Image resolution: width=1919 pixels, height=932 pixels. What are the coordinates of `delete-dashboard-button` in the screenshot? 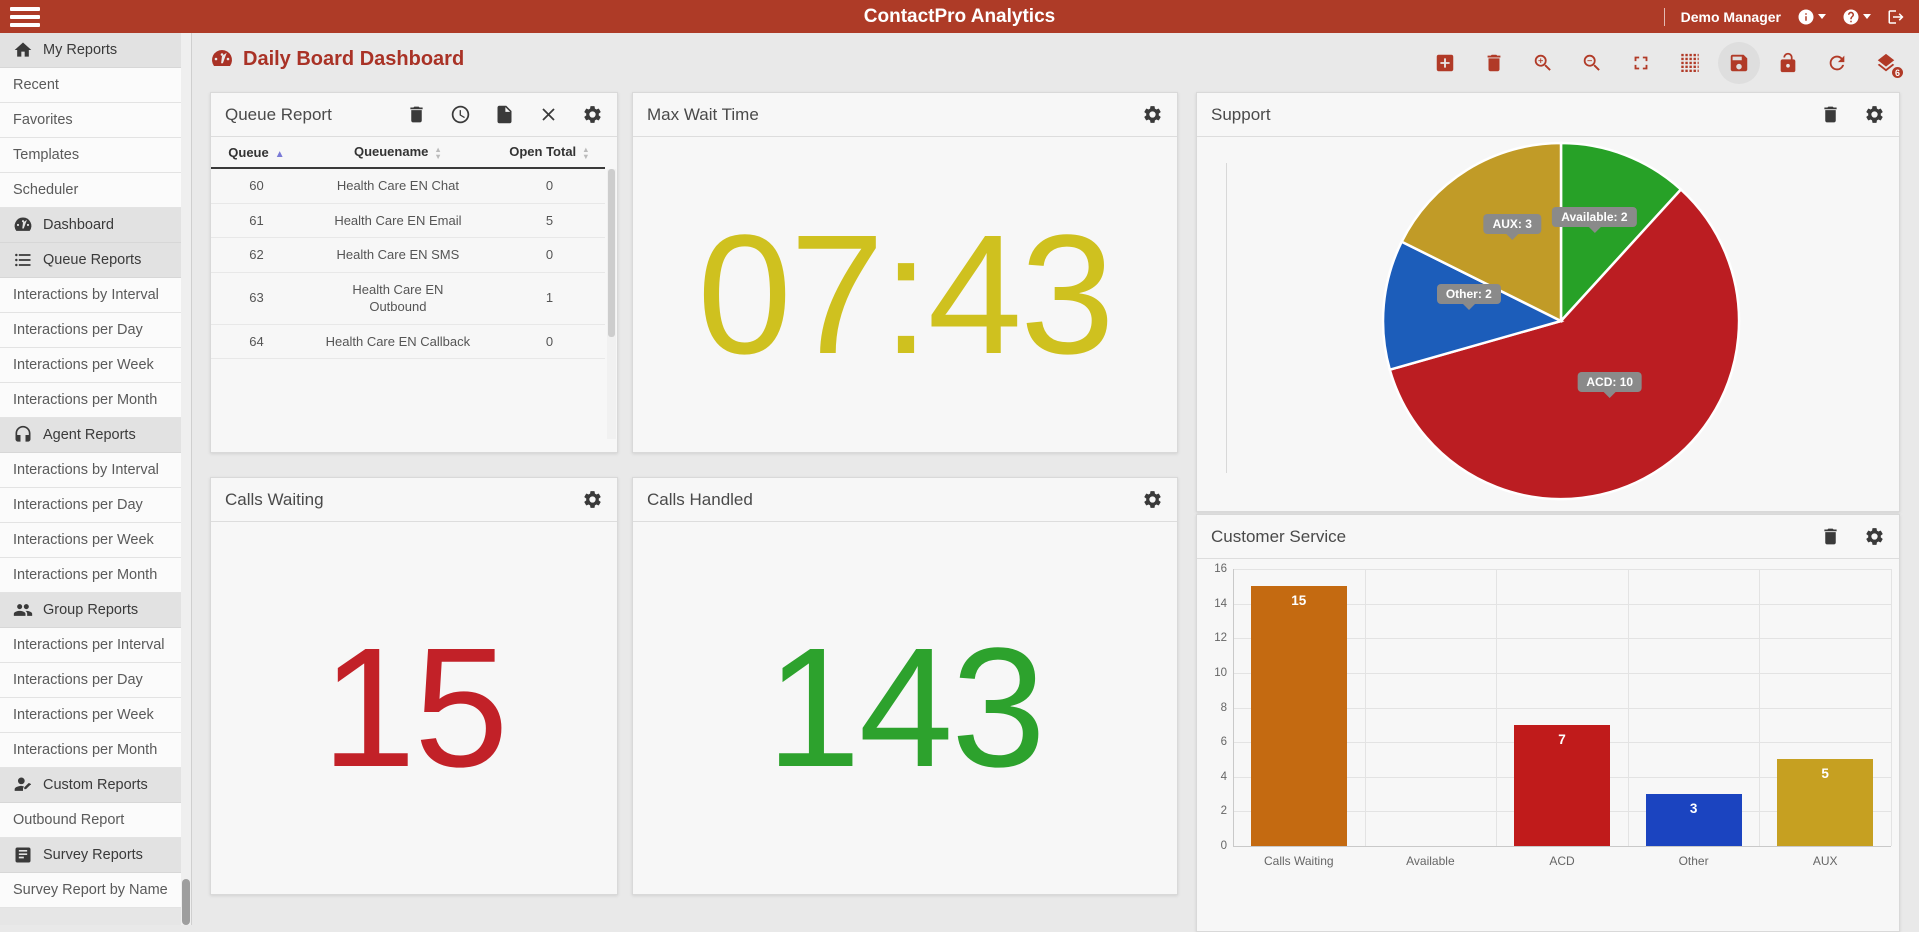 It's located at (1494, 63).